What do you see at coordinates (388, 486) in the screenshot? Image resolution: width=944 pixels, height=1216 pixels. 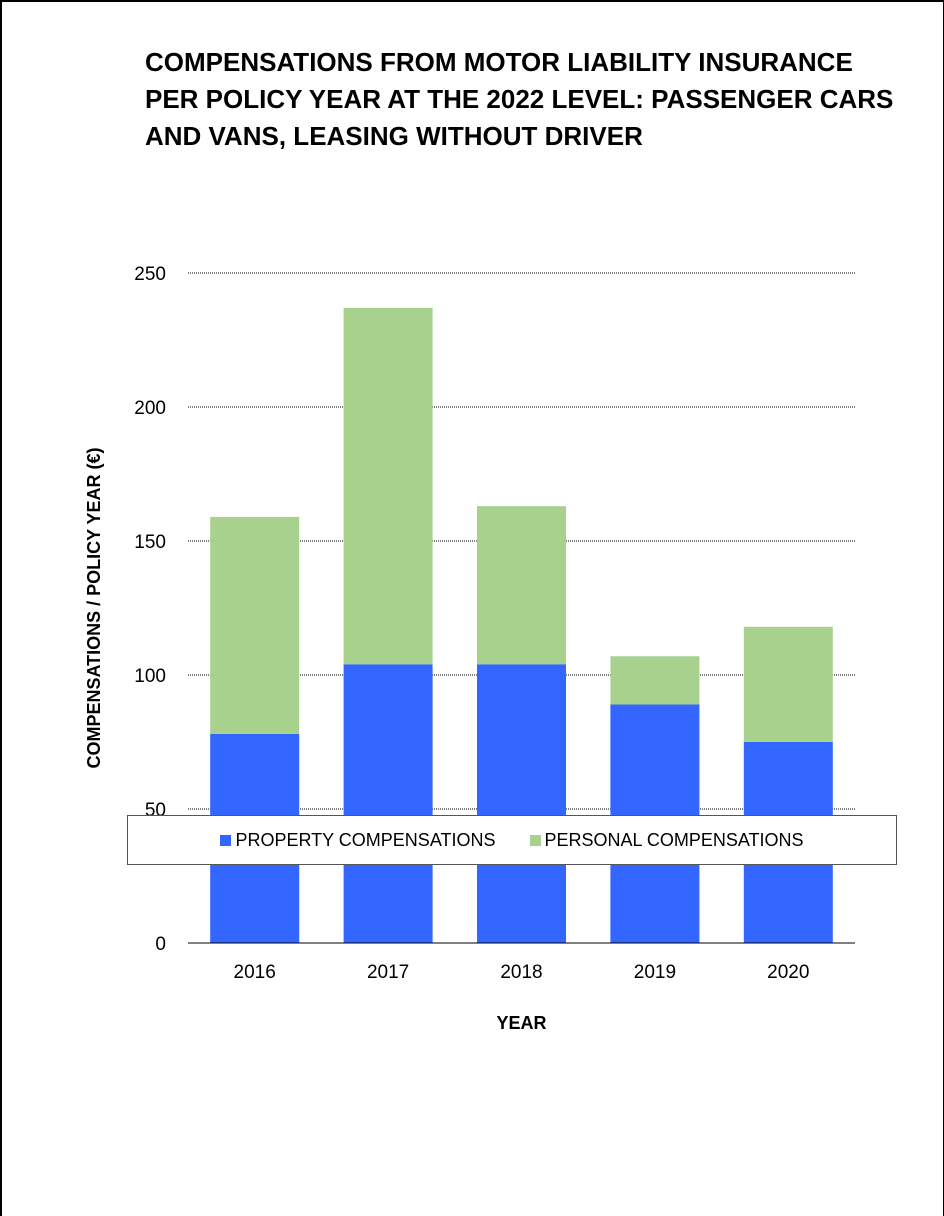 I see `bar-personal-2017` at bounding box center [388, 486].